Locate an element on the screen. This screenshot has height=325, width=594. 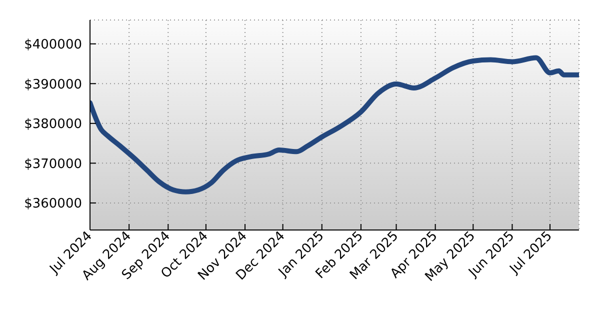
y-tick-label: $390000 is located at coordinates (53, 84).